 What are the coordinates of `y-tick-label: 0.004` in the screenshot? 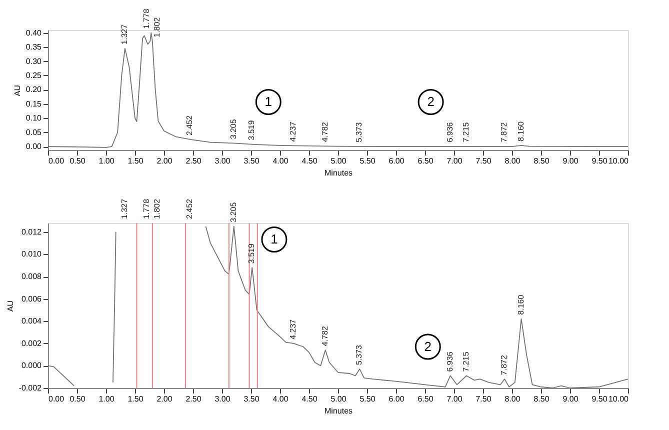 It's located at (31, 321).